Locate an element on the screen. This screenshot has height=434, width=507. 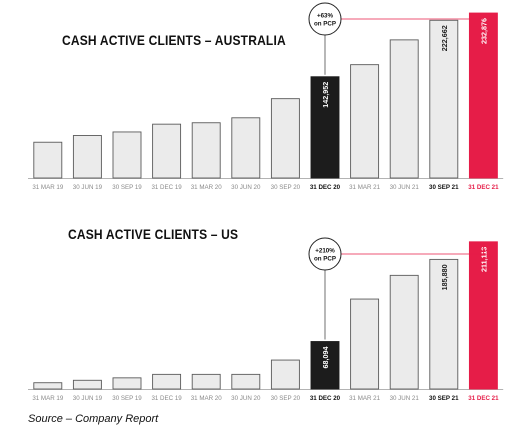
tick-label-au-10: 30 JUN 21 is located at coordinates (405, 187).